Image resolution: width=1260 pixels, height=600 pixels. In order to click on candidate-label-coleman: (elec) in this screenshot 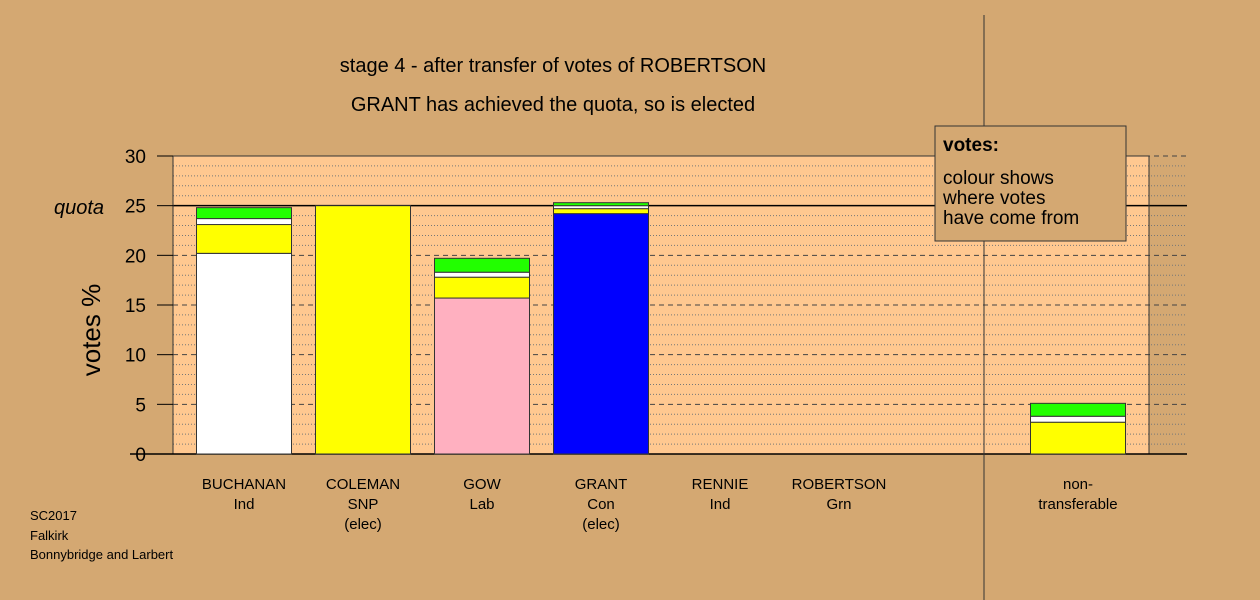, I will do `click(363, 524)`.